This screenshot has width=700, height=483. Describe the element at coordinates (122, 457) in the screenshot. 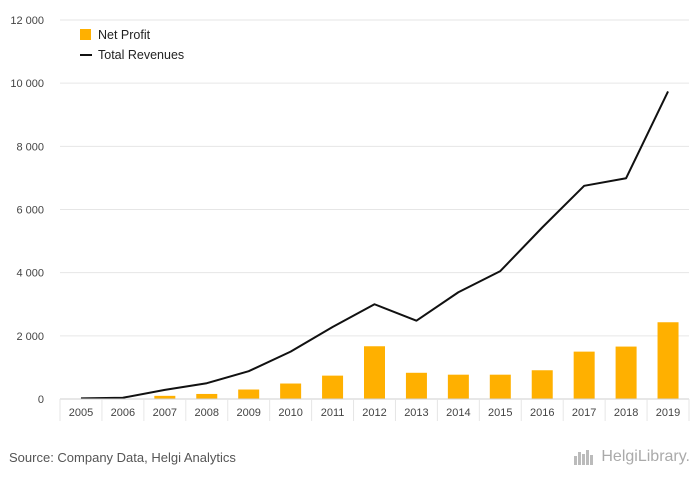

I see `source-note: Source: Company Data, Helgi Analytics` at that location.